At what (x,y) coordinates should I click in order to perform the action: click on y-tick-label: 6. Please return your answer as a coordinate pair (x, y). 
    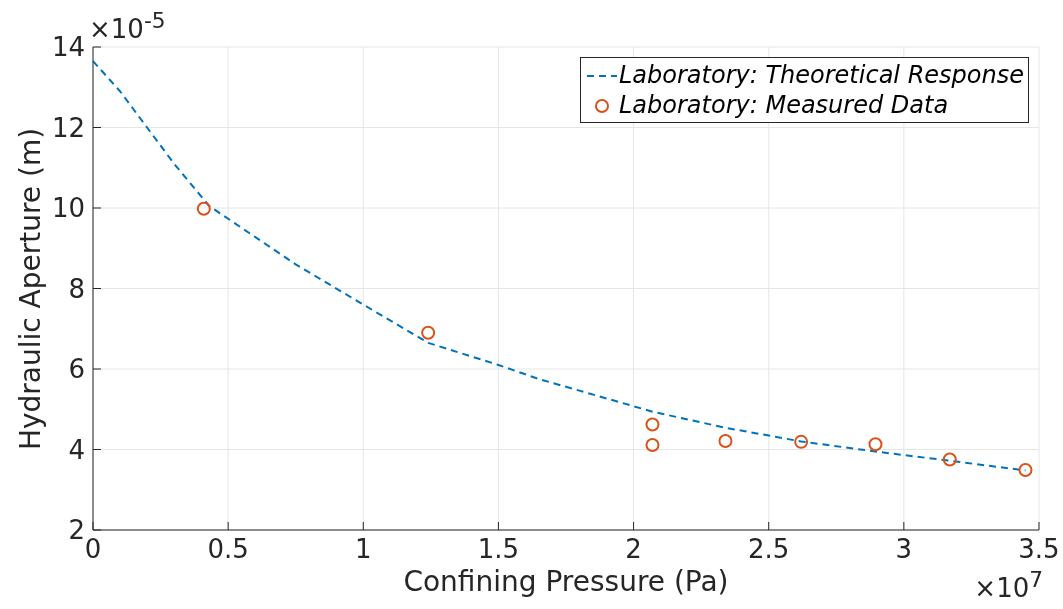
    Looking at the image, I should click on (76, 369).